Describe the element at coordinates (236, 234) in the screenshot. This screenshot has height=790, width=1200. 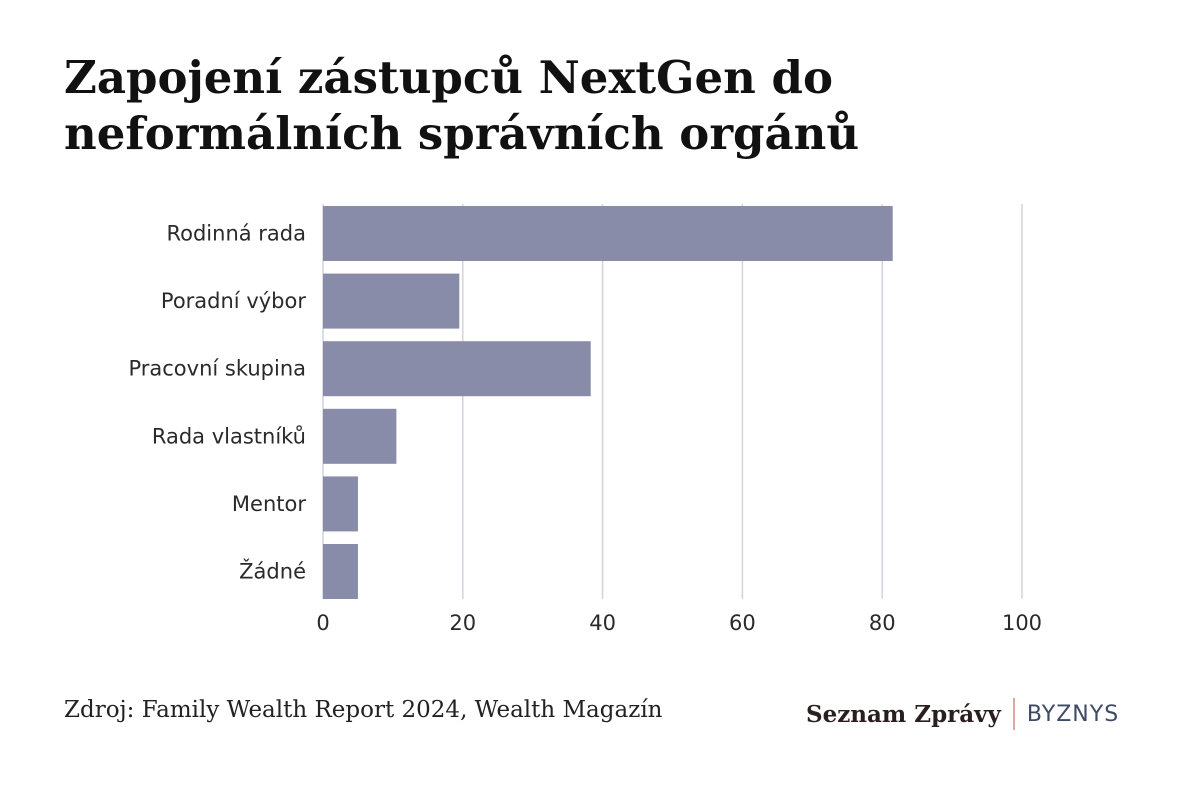
I see `category-label-0: Rodinná rada` at that location.